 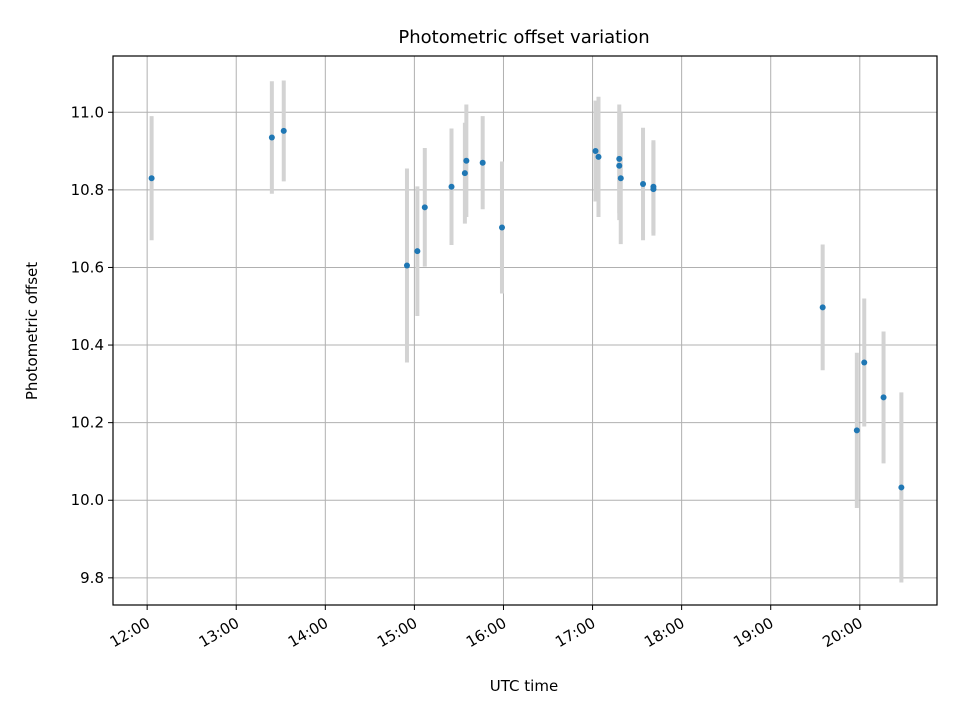 I want to click on y-axis-ticks: 9.8 10.0 10.2 10.4 10.6 10.8 11.0, so click(x=92, y=345).